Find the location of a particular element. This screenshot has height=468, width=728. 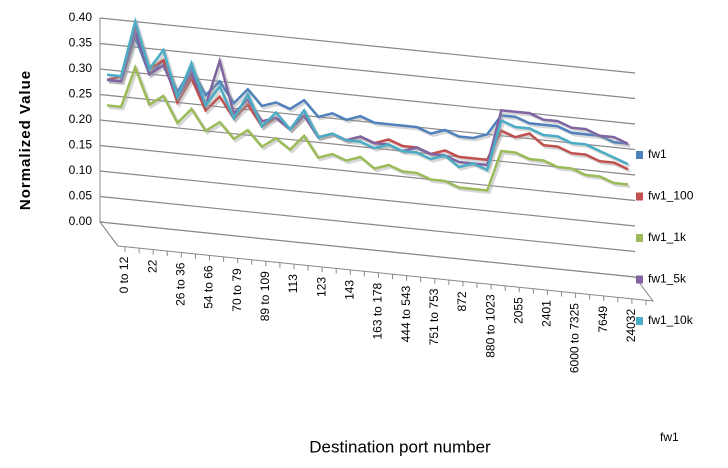

y-tick-label: 0.40 is located at coordinates (81, 17).